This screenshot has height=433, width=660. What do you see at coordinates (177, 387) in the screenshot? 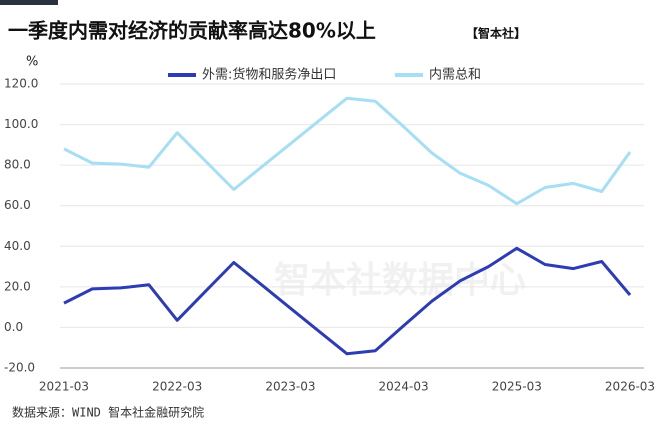
I see `x-tick-label: 2022-03` at bounding box center [177, 387].